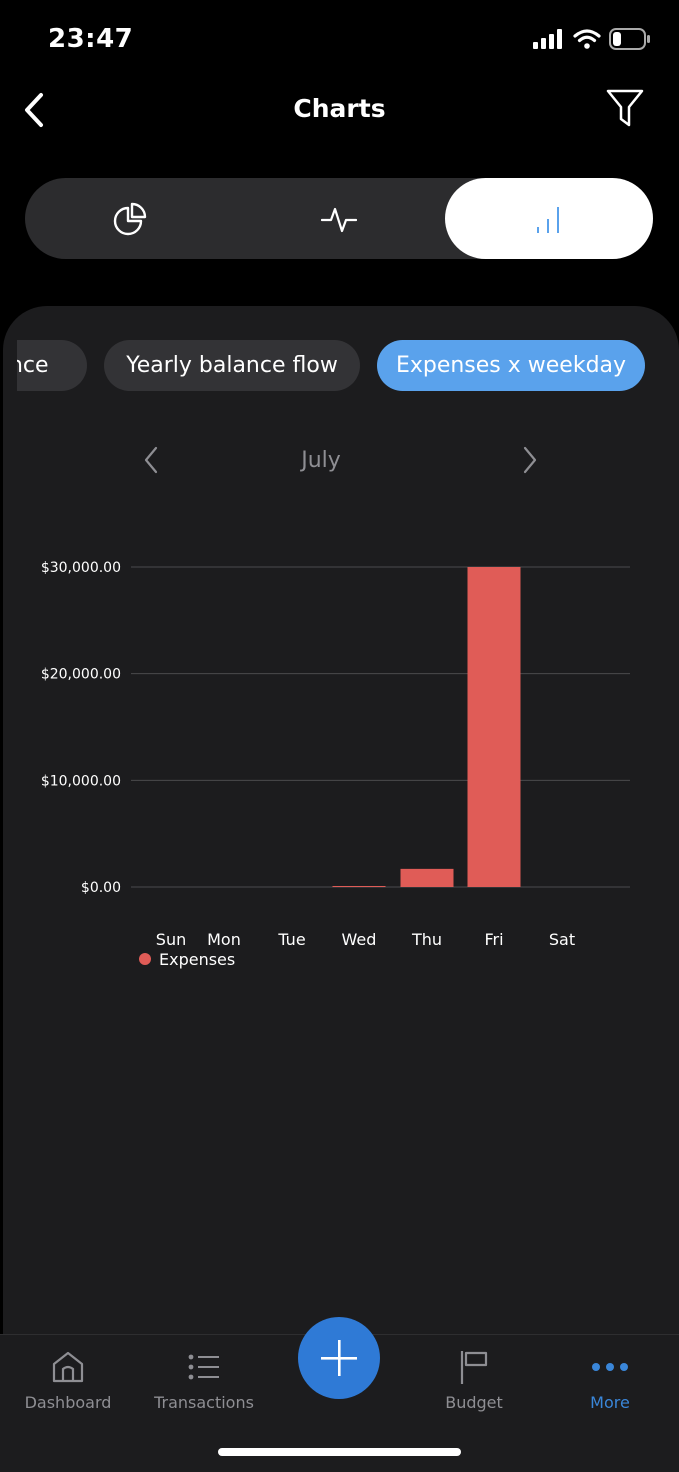  I want to click on tab-label: Transactions, so click(204, 1402).